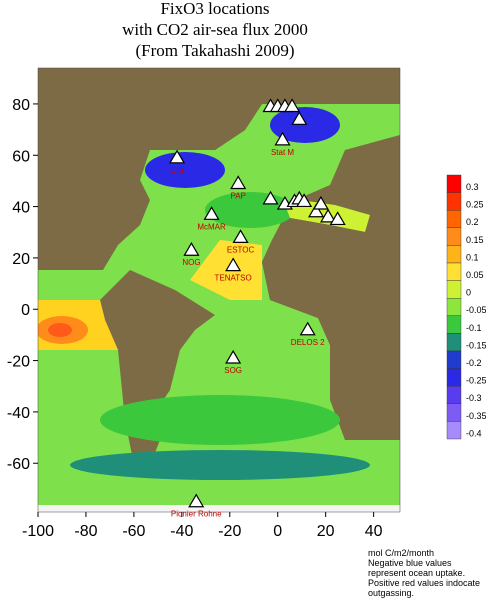  What do you see at coordinates (85, 531) in the screenshot?
I see `x-tick-label: -80` at bounding box center [85, 531].